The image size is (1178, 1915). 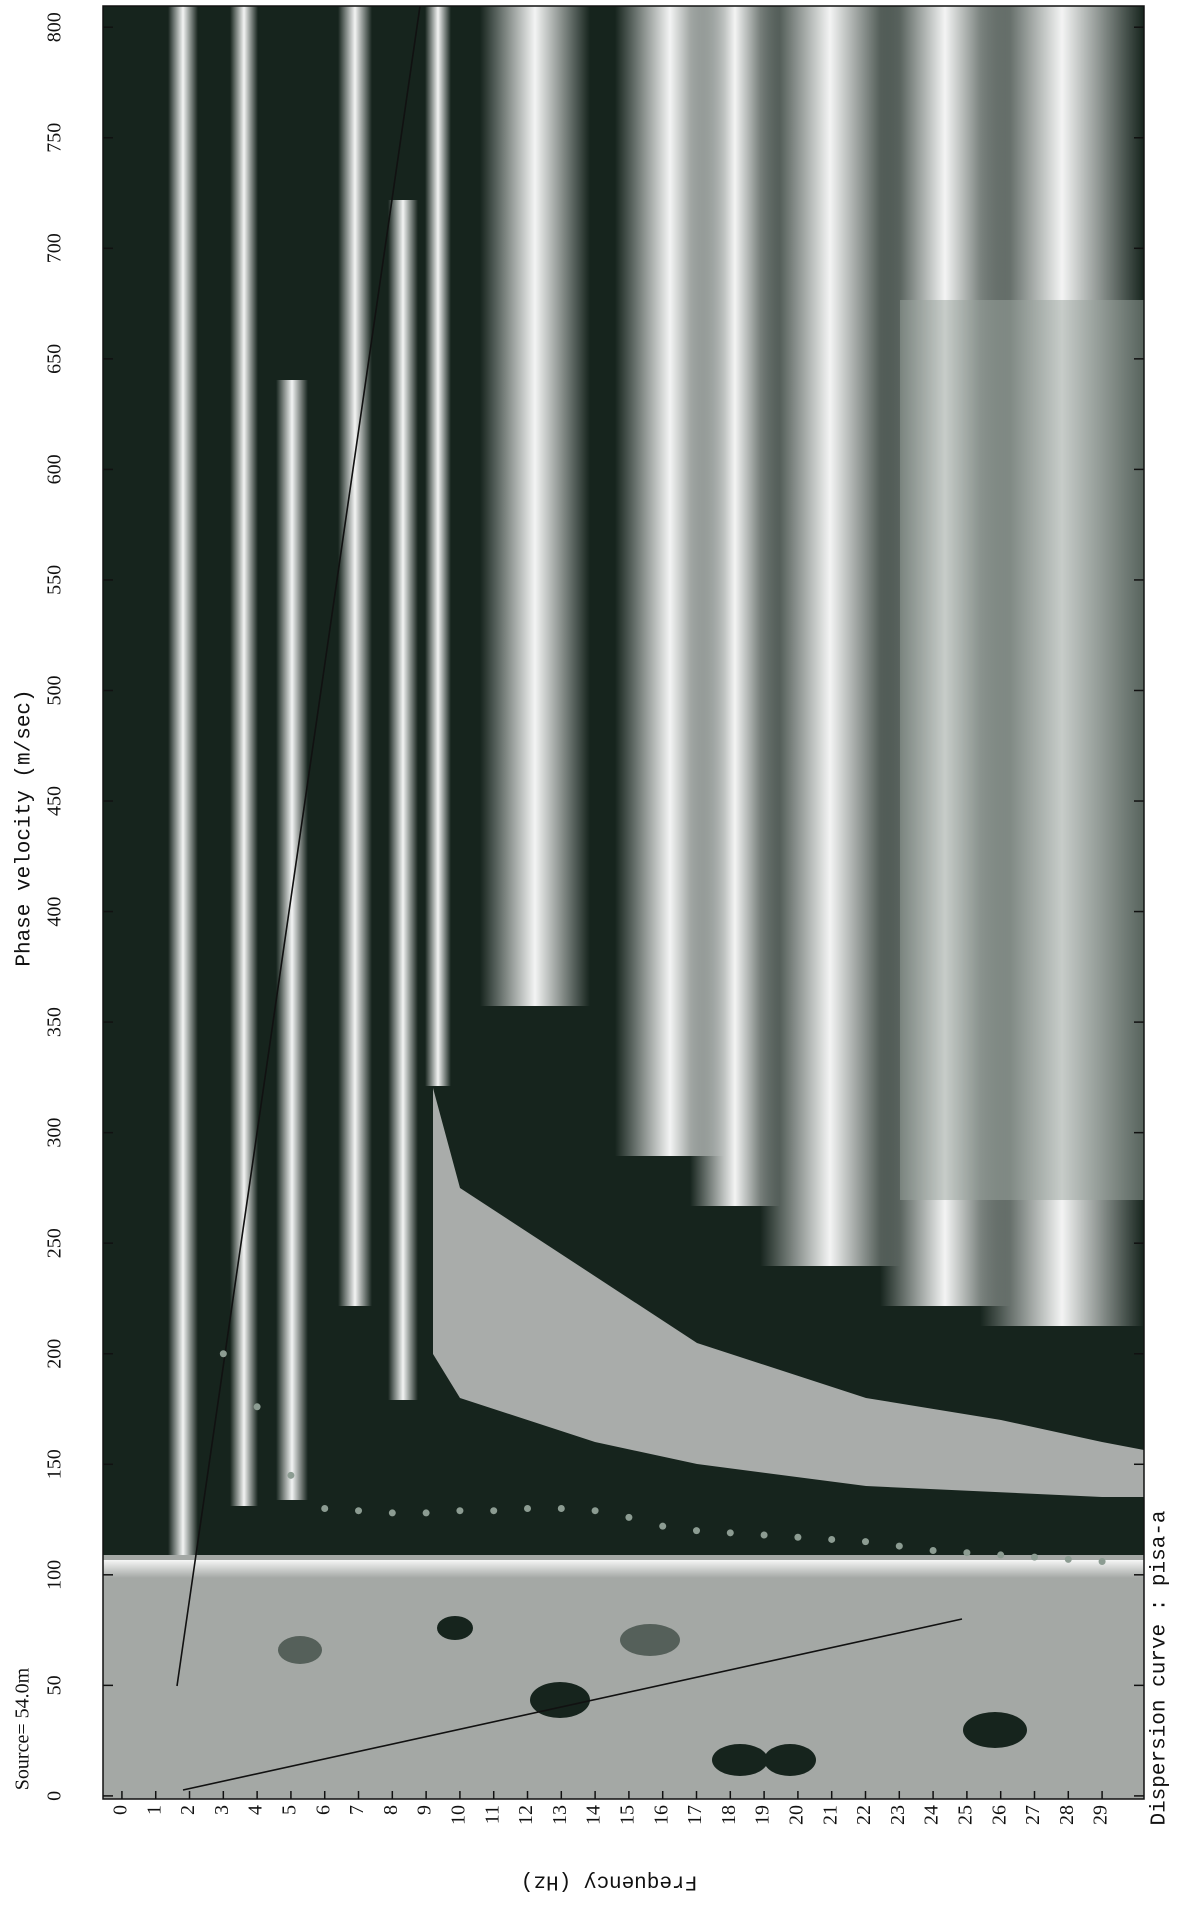 I want to click on y-tick-label: 700, so click(x=55, y=248).